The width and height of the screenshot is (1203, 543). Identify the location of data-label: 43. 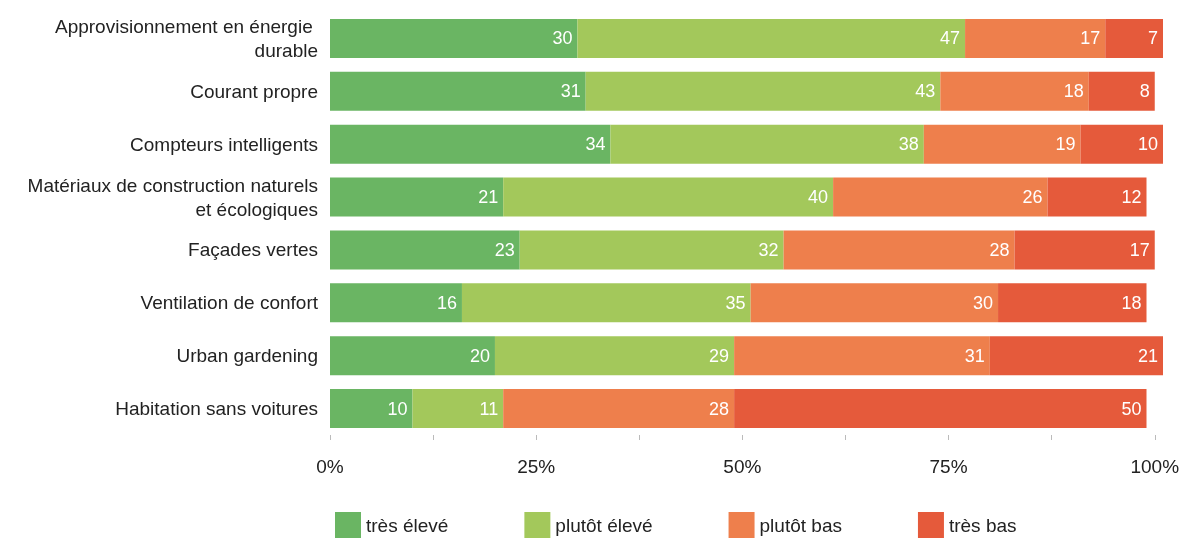
(925, 91).